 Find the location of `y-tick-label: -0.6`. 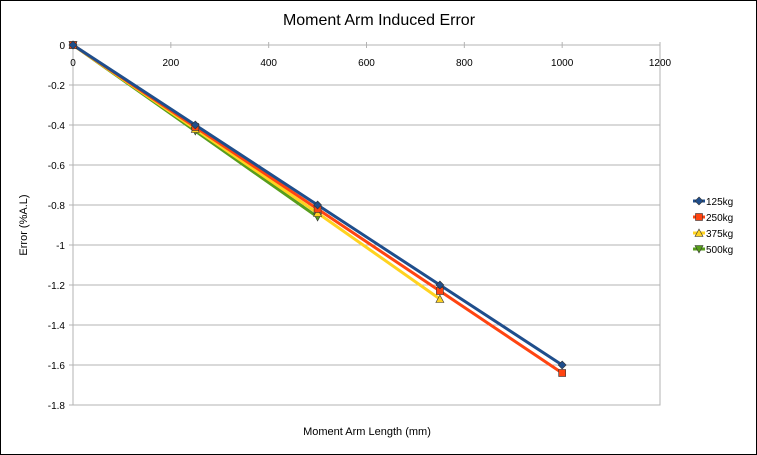

y-tick-label: -0.6 is located at coordinates (57, 166).